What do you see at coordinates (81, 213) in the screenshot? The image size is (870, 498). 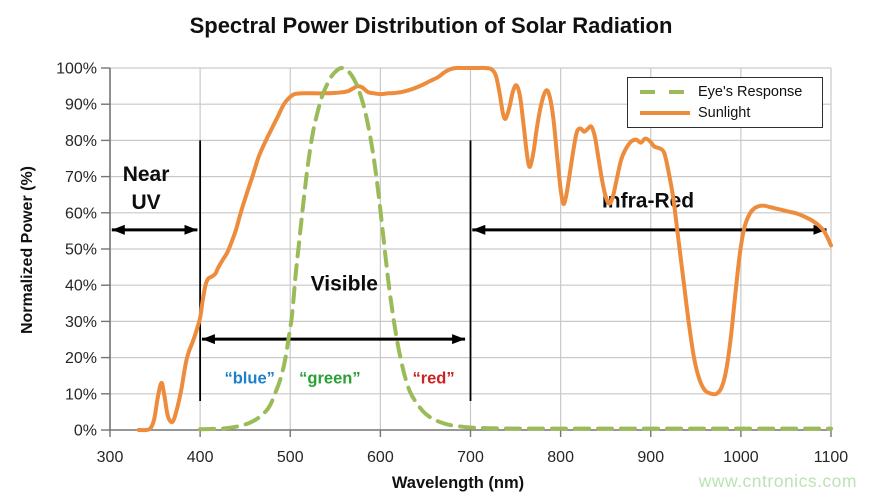 I see `y-tick-label: 60%` at bounding box center [81, 213].